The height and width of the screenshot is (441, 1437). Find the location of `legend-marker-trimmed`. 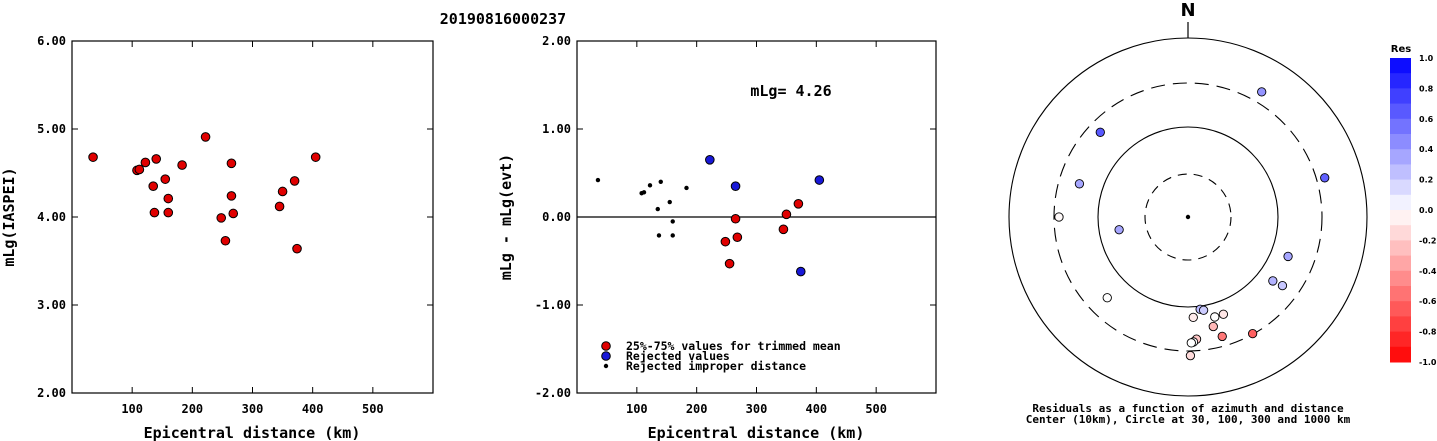

legend-marker-trimmed is located at coordinates (606, 346).